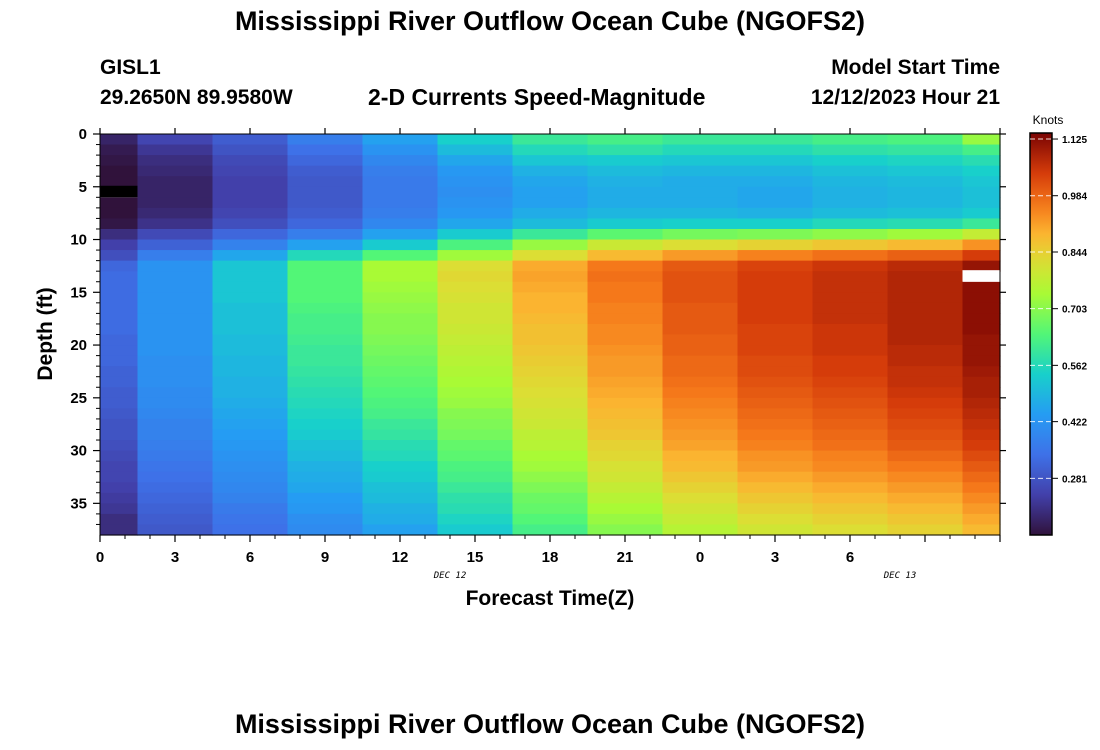  I want to click on x-tick-label: 0, so click(100, 557).